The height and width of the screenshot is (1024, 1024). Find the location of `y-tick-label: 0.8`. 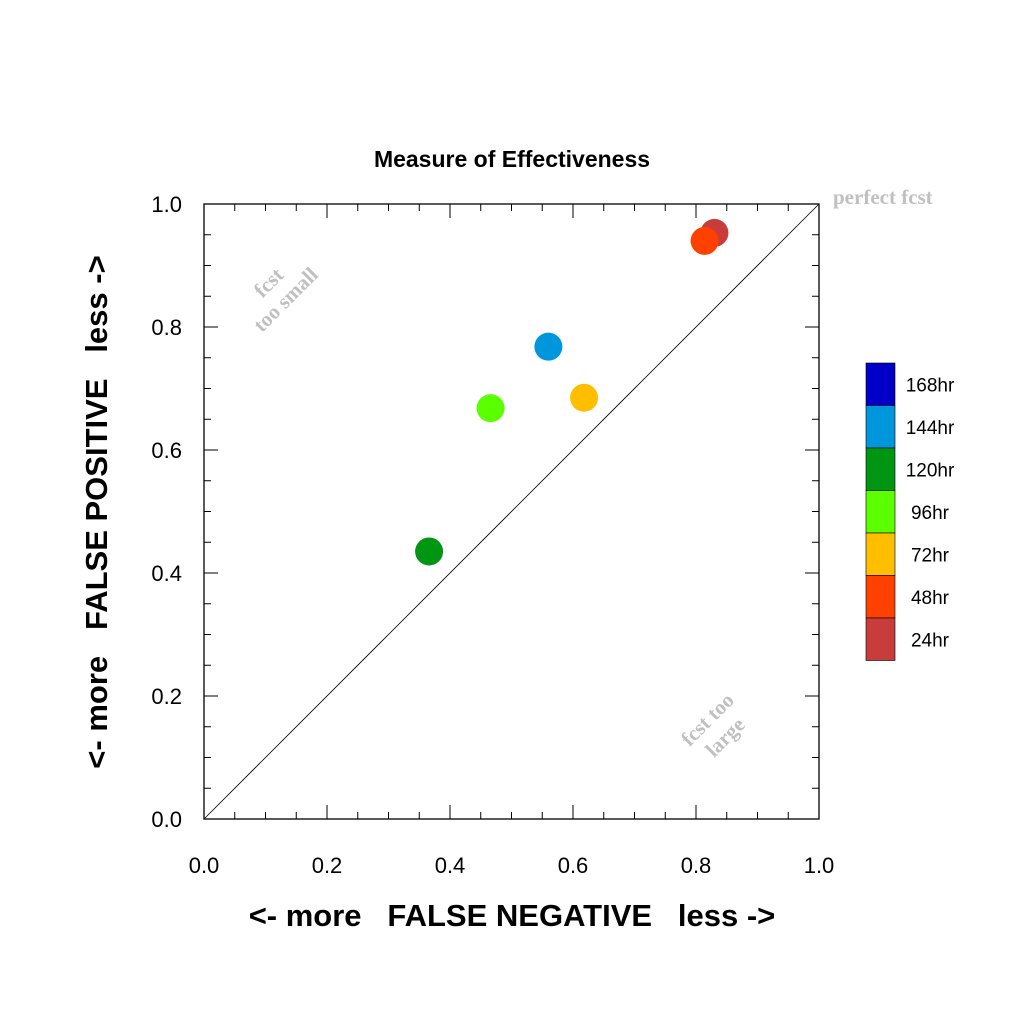

y-tick-label: 0.8 is located at coordinates (166, 327).